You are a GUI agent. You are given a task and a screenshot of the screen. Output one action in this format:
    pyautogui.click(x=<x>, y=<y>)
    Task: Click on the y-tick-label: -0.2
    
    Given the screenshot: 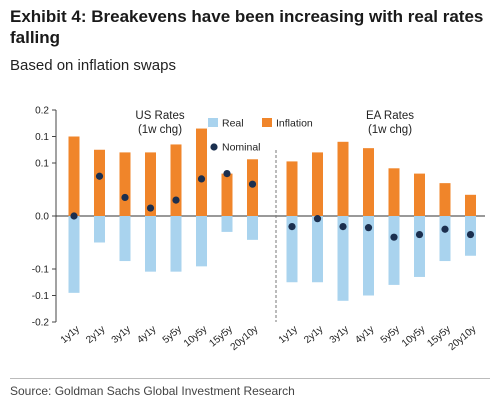 What is the action you would take?
    pyautogui.click(x=41, y=323)
    